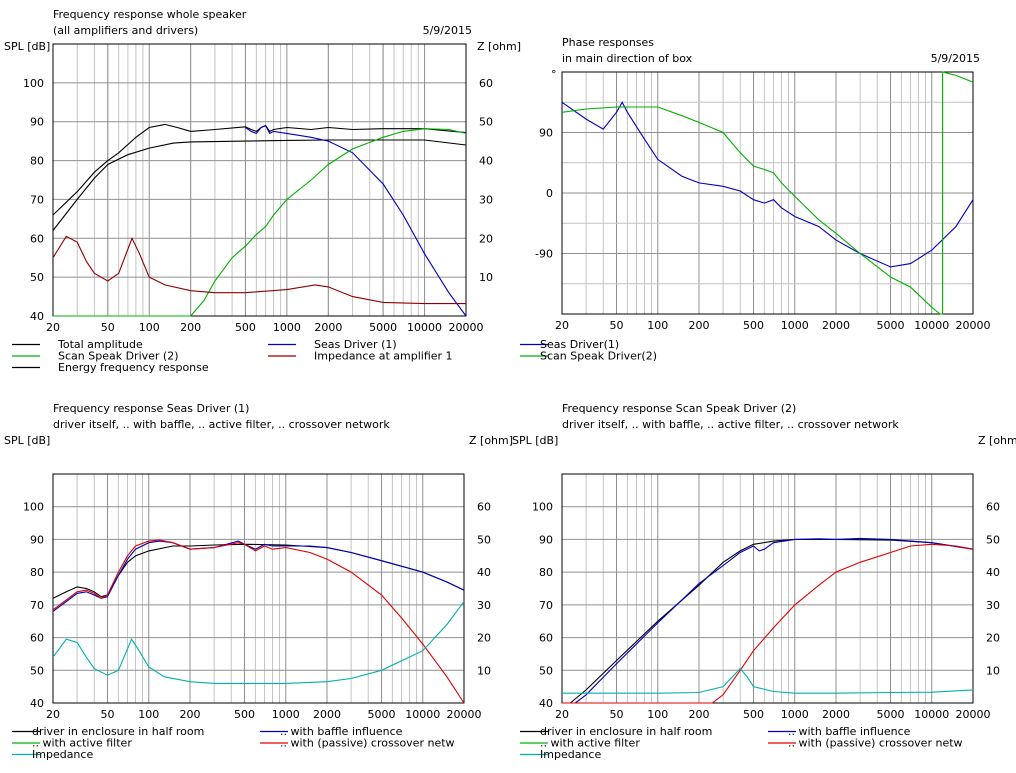  I want to click on series-group, so click(258, 621).